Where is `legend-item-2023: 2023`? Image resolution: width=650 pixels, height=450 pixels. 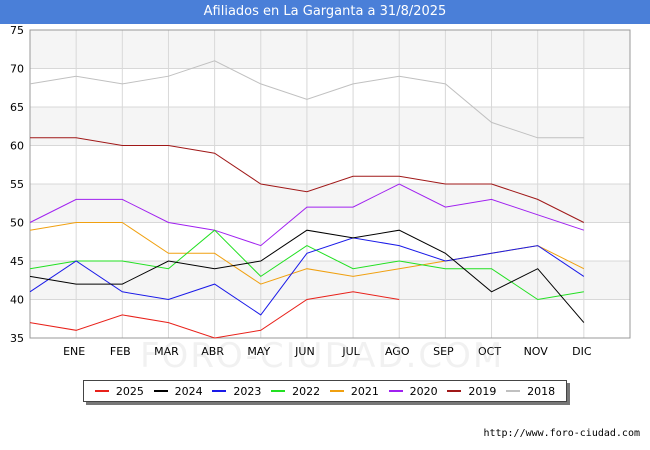 legend-item-2023: 2023 is located at coordinates (236, 391).